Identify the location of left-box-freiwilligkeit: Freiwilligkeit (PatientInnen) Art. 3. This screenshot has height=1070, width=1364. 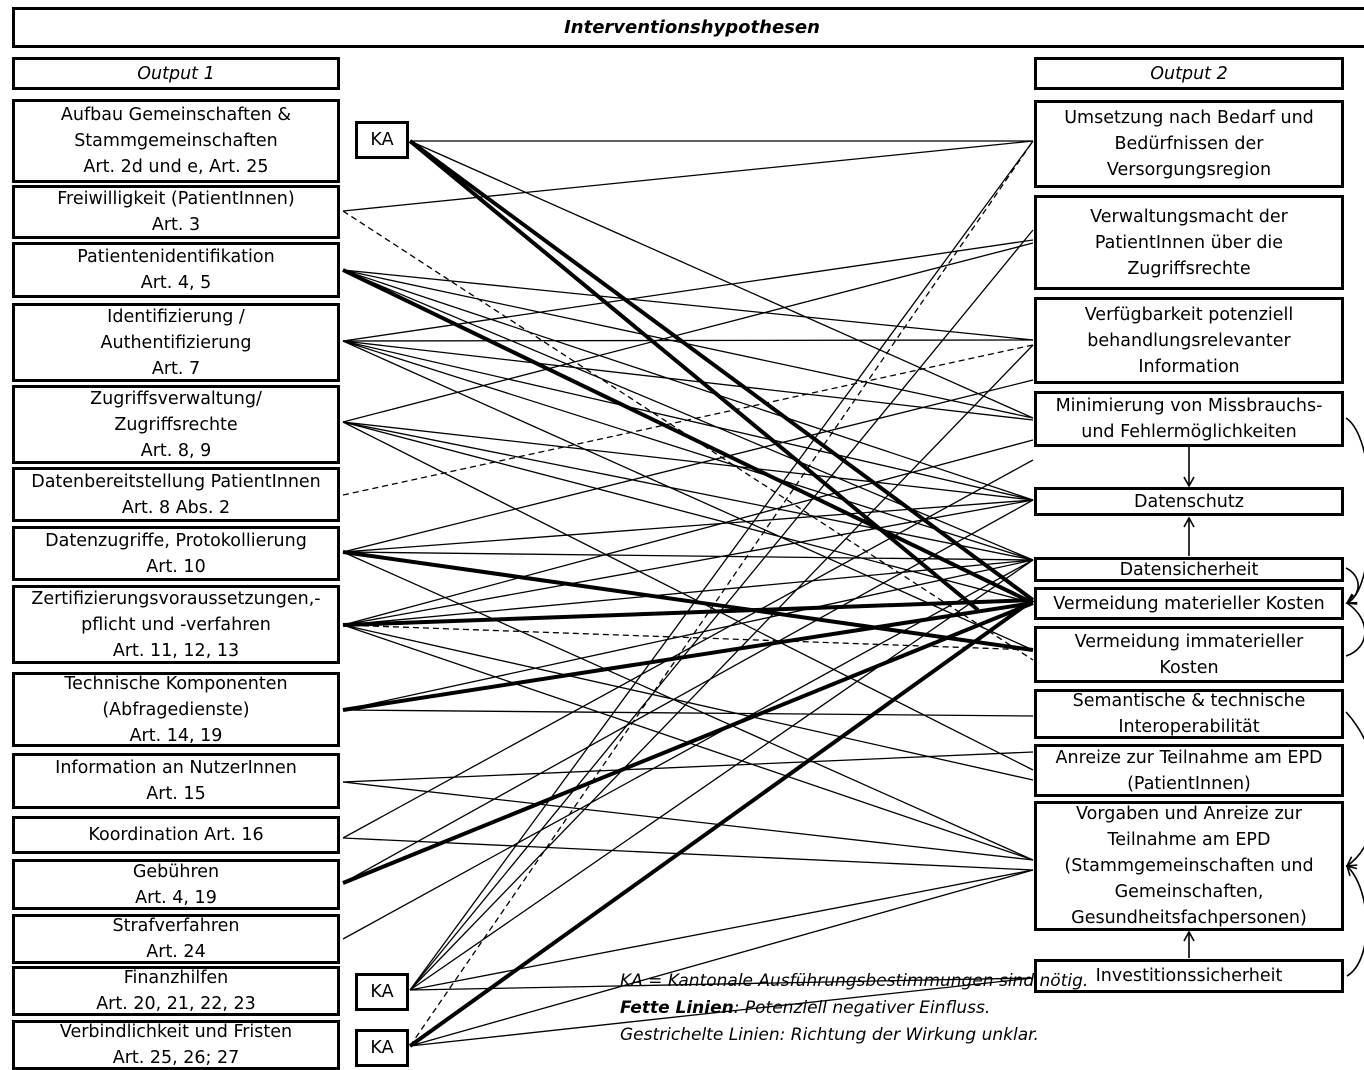
(176, 212).